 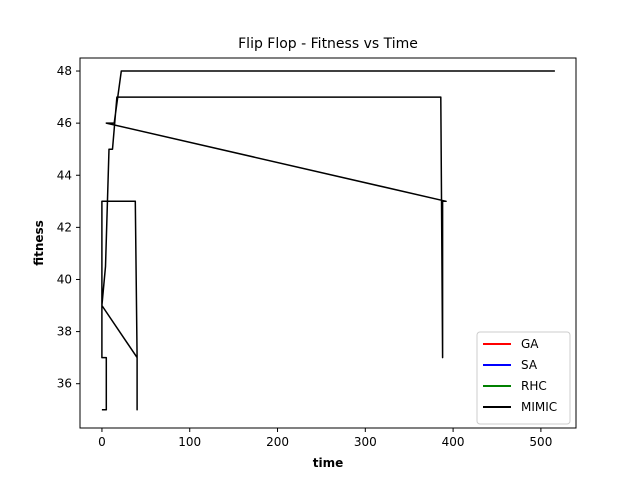 I want to click on legend-label-ga: GA, so click(x=530, y=344).